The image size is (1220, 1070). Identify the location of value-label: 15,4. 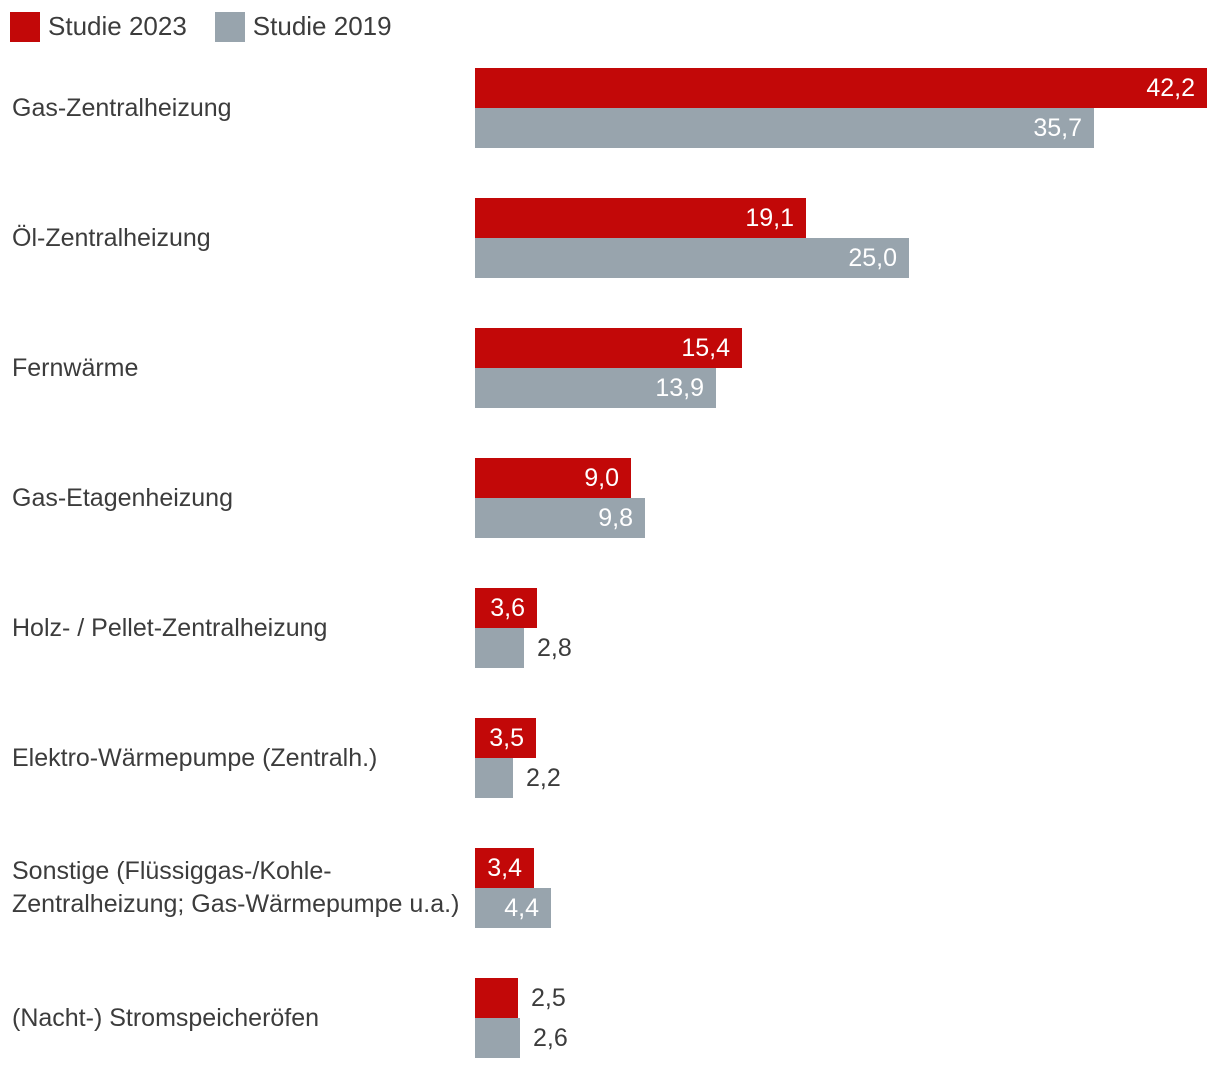
(705, 348).